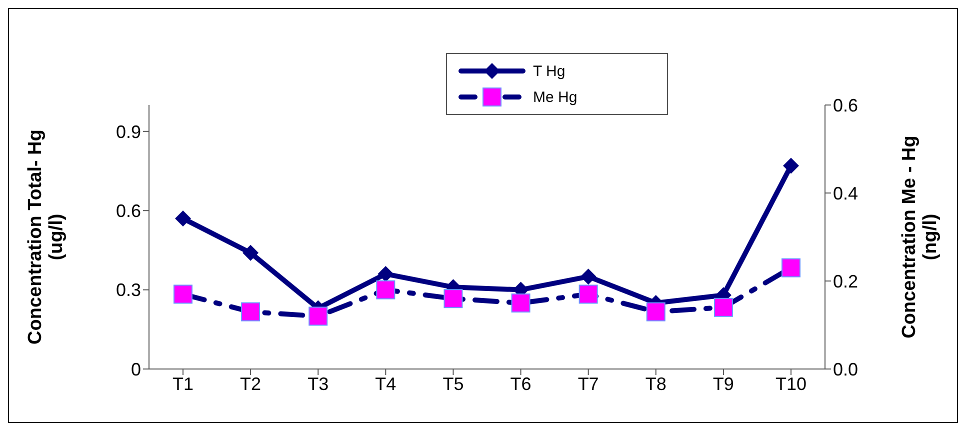  What do you see at coordinates (588, 384) in the screenshot?
I see `x-tick-label: T7` at bounding box center [588, 384].